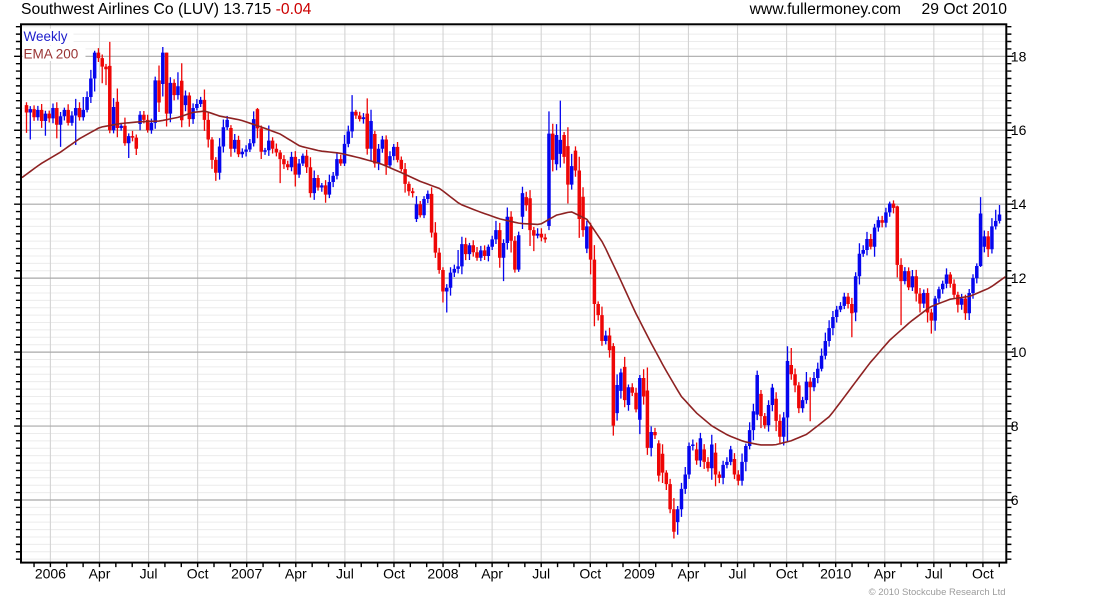 The height and width of the screenshot is (600, 1100). What do you see at coordinates (442, 574) in the screenshot?
I see `svg-text: 2008` at bounding box center [442, 574].